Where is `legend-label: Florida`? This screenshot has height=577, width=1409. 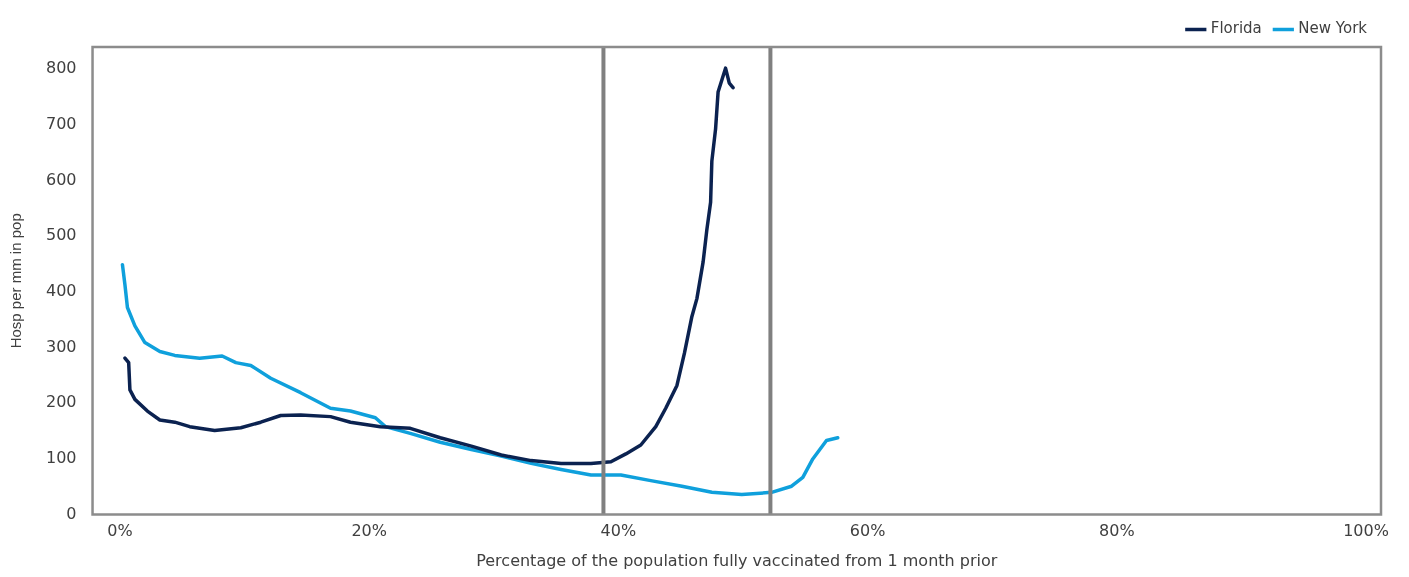
legend-label: Florida is located at coordinates (1236, 28).